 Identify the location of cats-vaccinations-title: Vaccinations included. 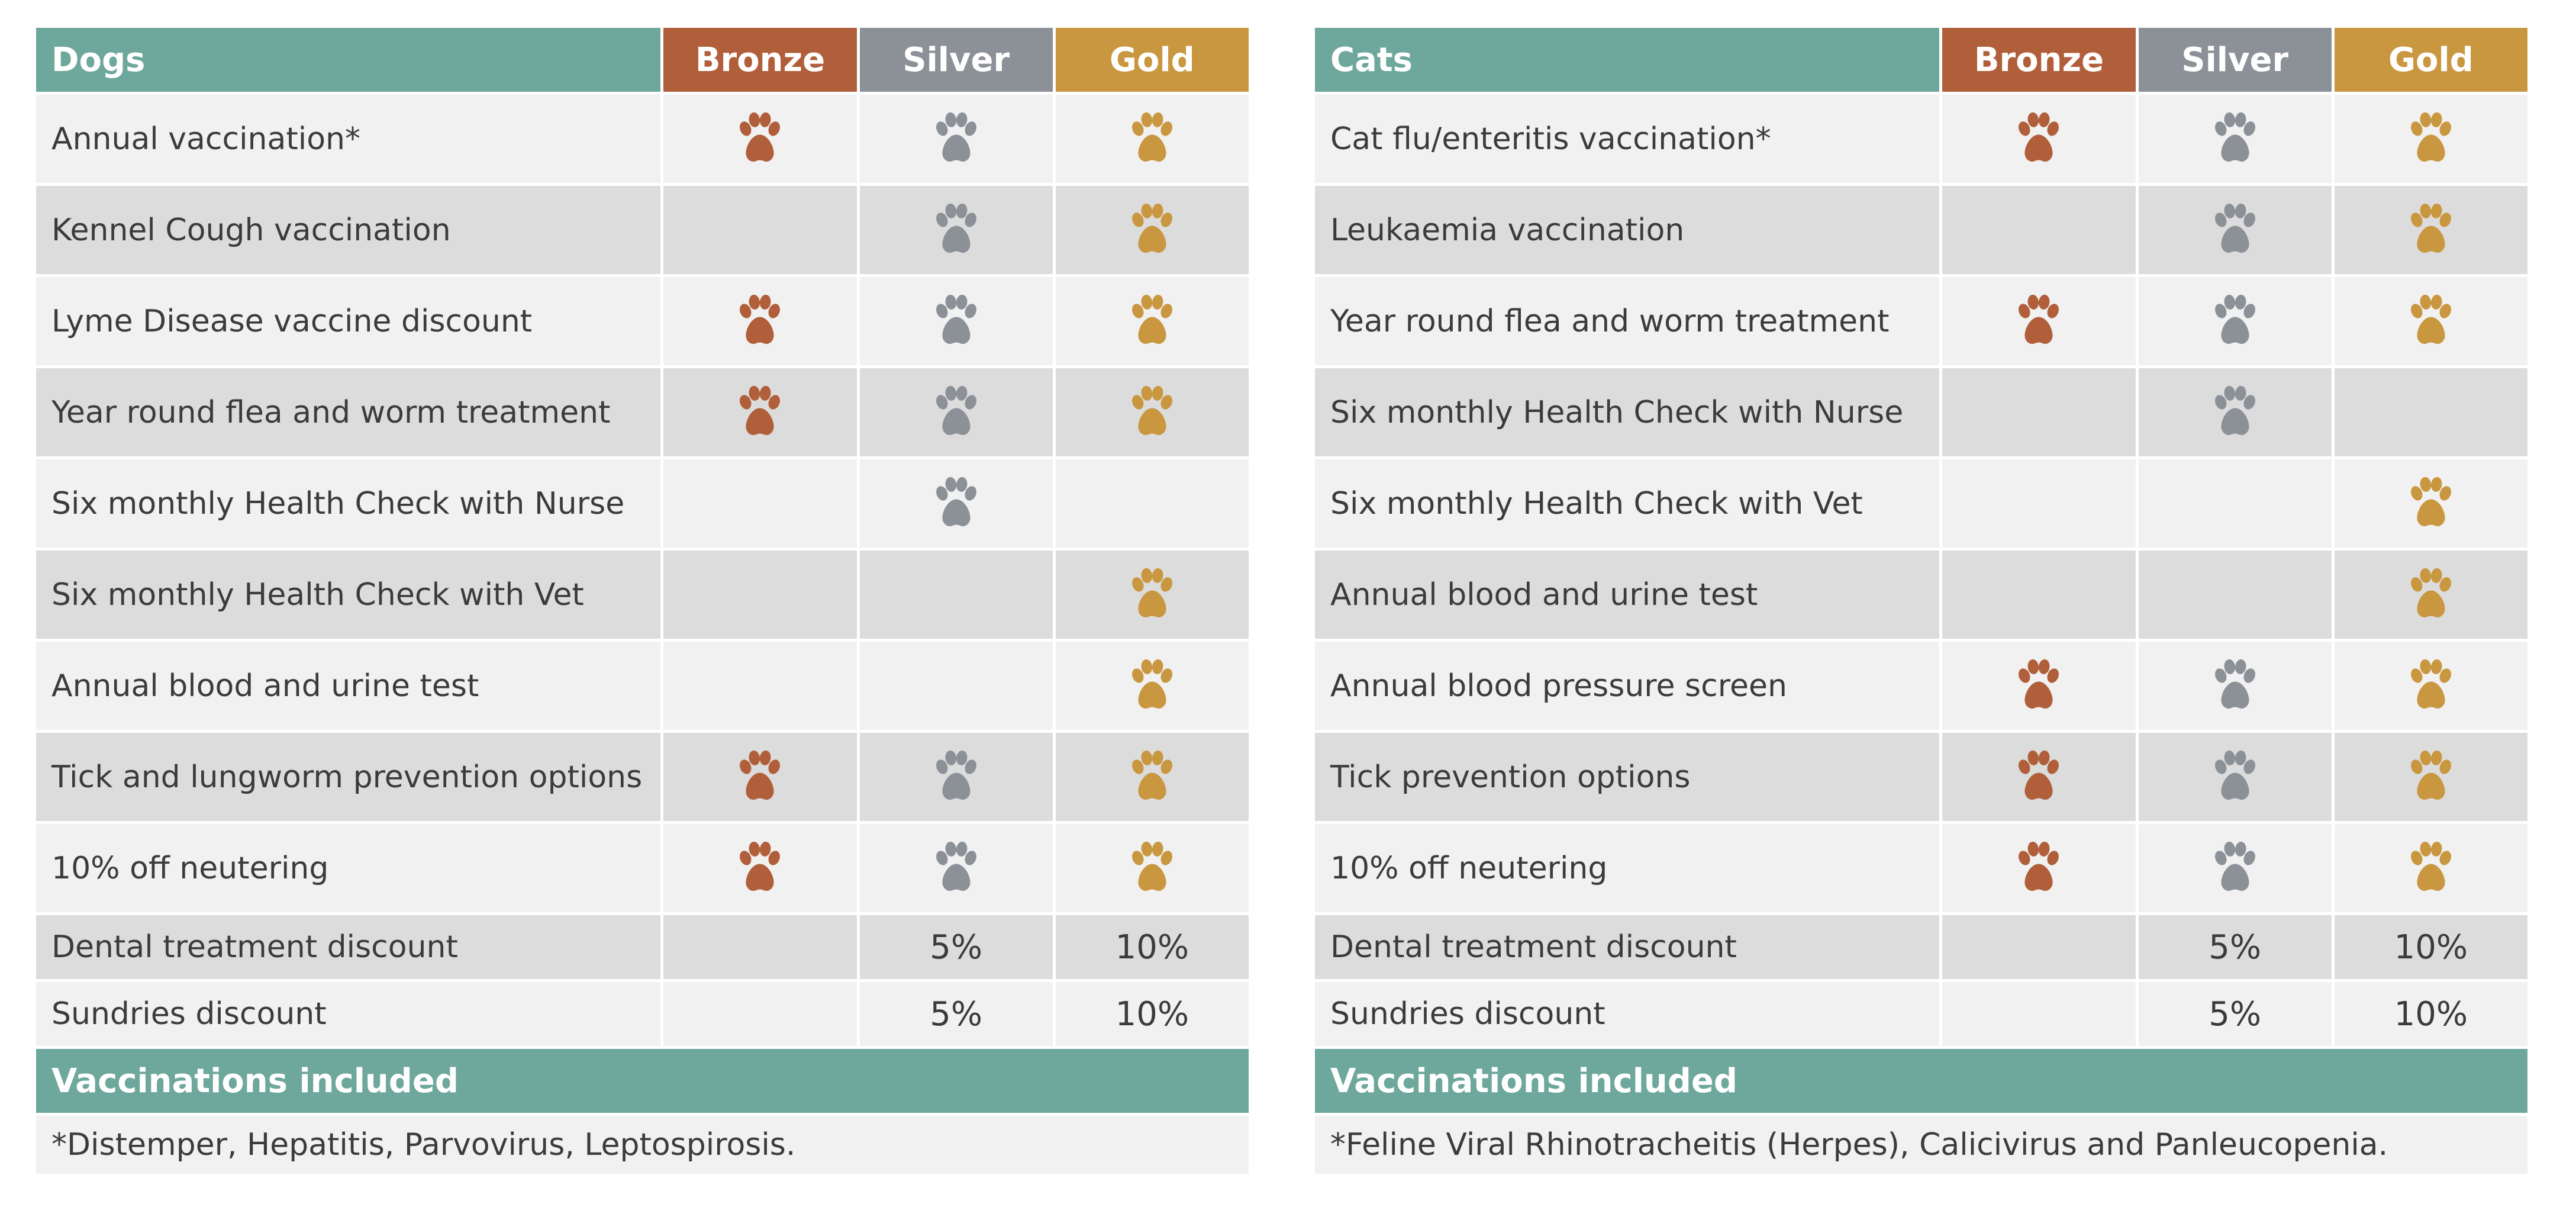
(1921, 1081).